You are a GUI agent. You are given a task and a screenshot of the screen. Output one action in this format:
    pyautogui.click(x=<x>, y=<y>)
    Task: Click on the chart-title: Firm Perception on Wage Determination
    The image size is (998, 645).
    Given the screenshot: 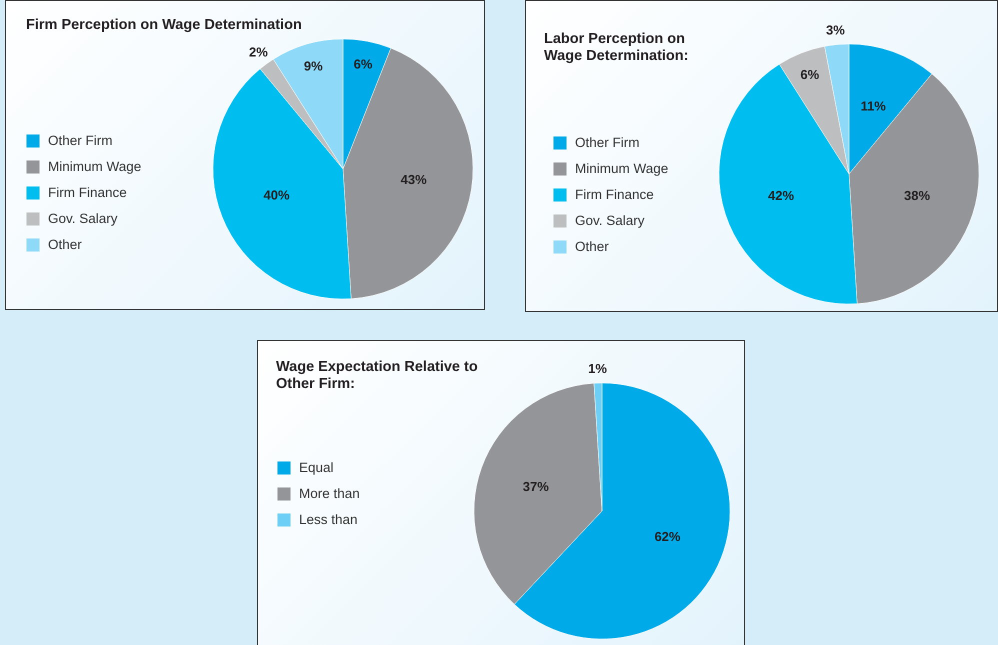 What is the action you would take?
    pyautogui.click(x=164, y=25)
    